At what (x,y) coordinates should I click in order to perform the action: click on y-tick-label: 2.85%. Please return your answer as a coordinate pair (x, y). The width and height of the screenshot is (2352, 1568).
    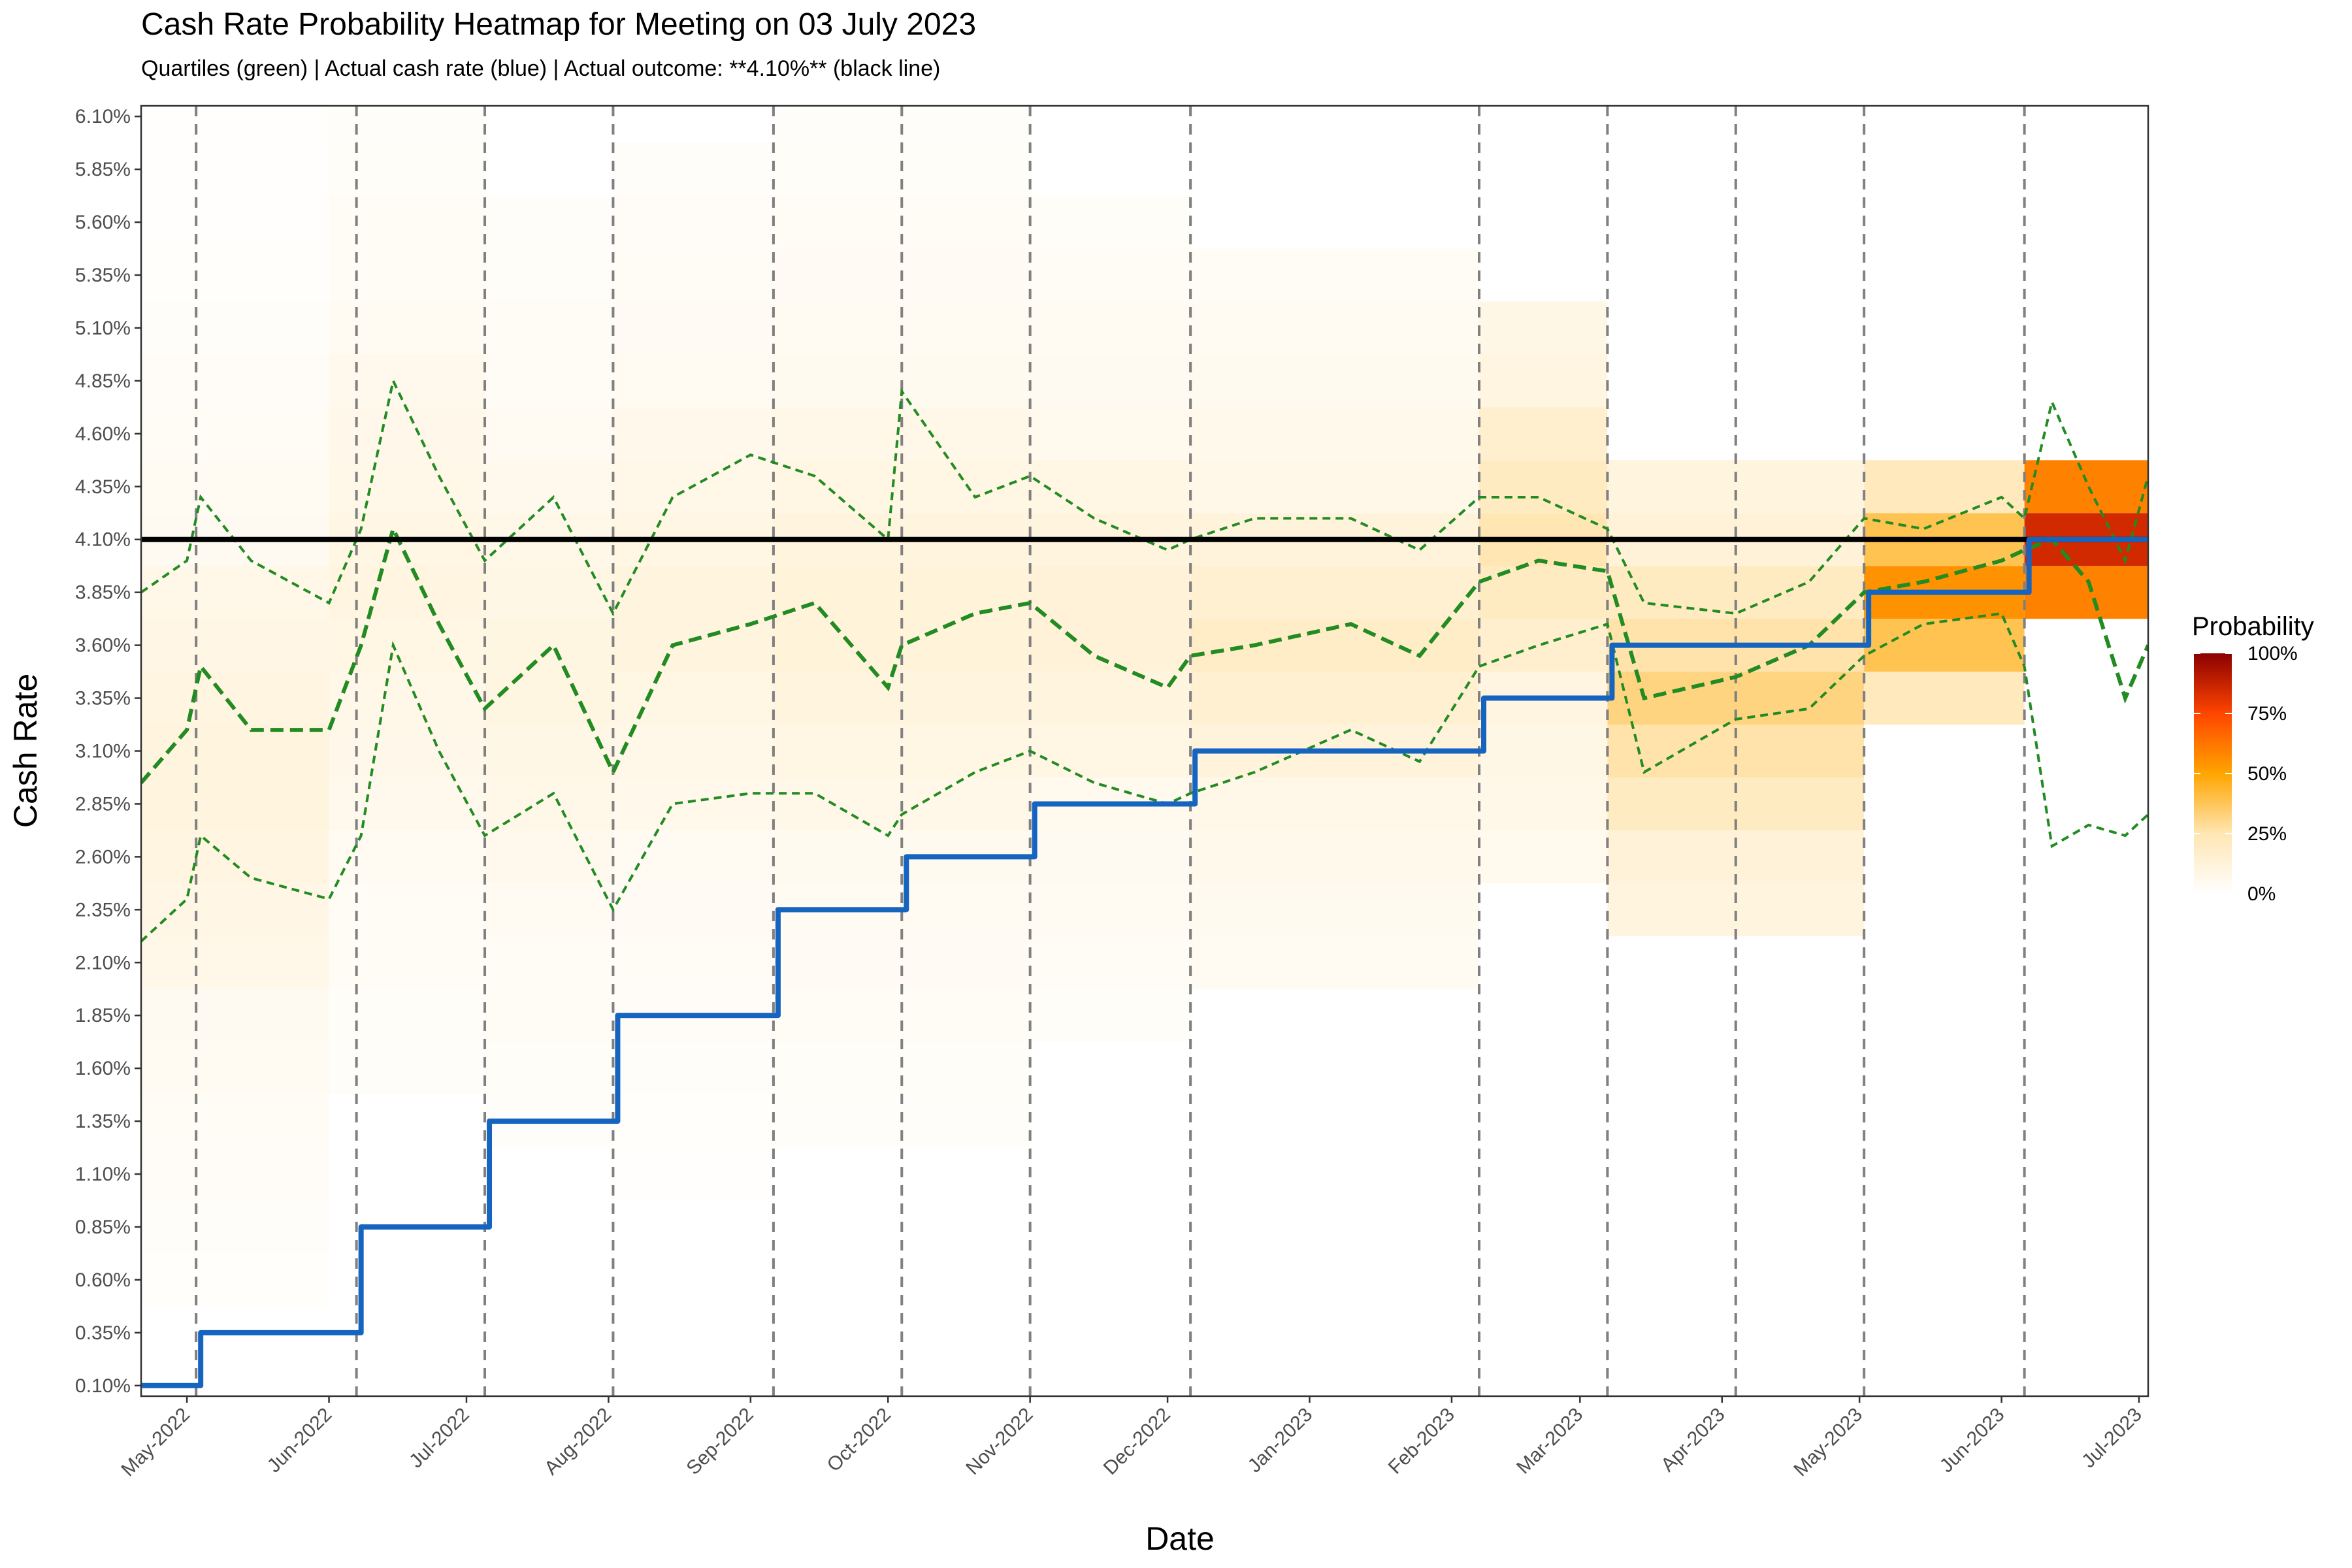
    Looking at the image, I should click on (103, 804).